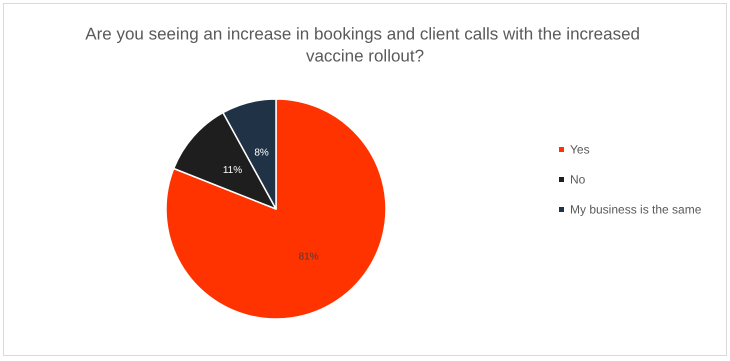 The width and height of the screenshot is (730, 361). Describe the element at coordinates (308, 256) in the screenshot. I see `data-label: 81%` at that location.